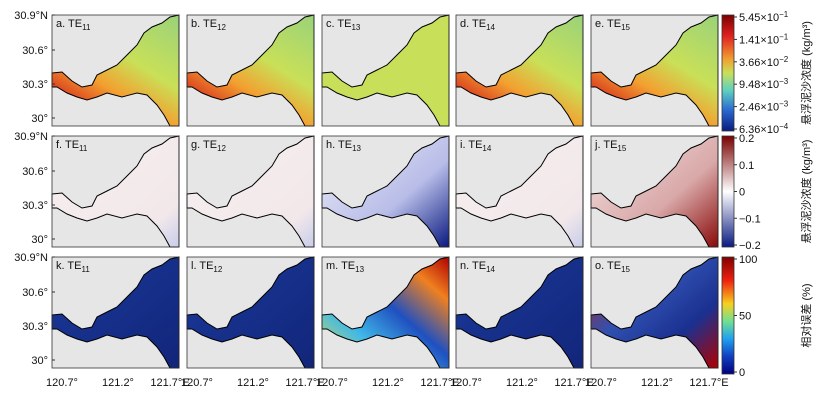  I want to click on tick-base: 1.41×10, so click(759, 40).